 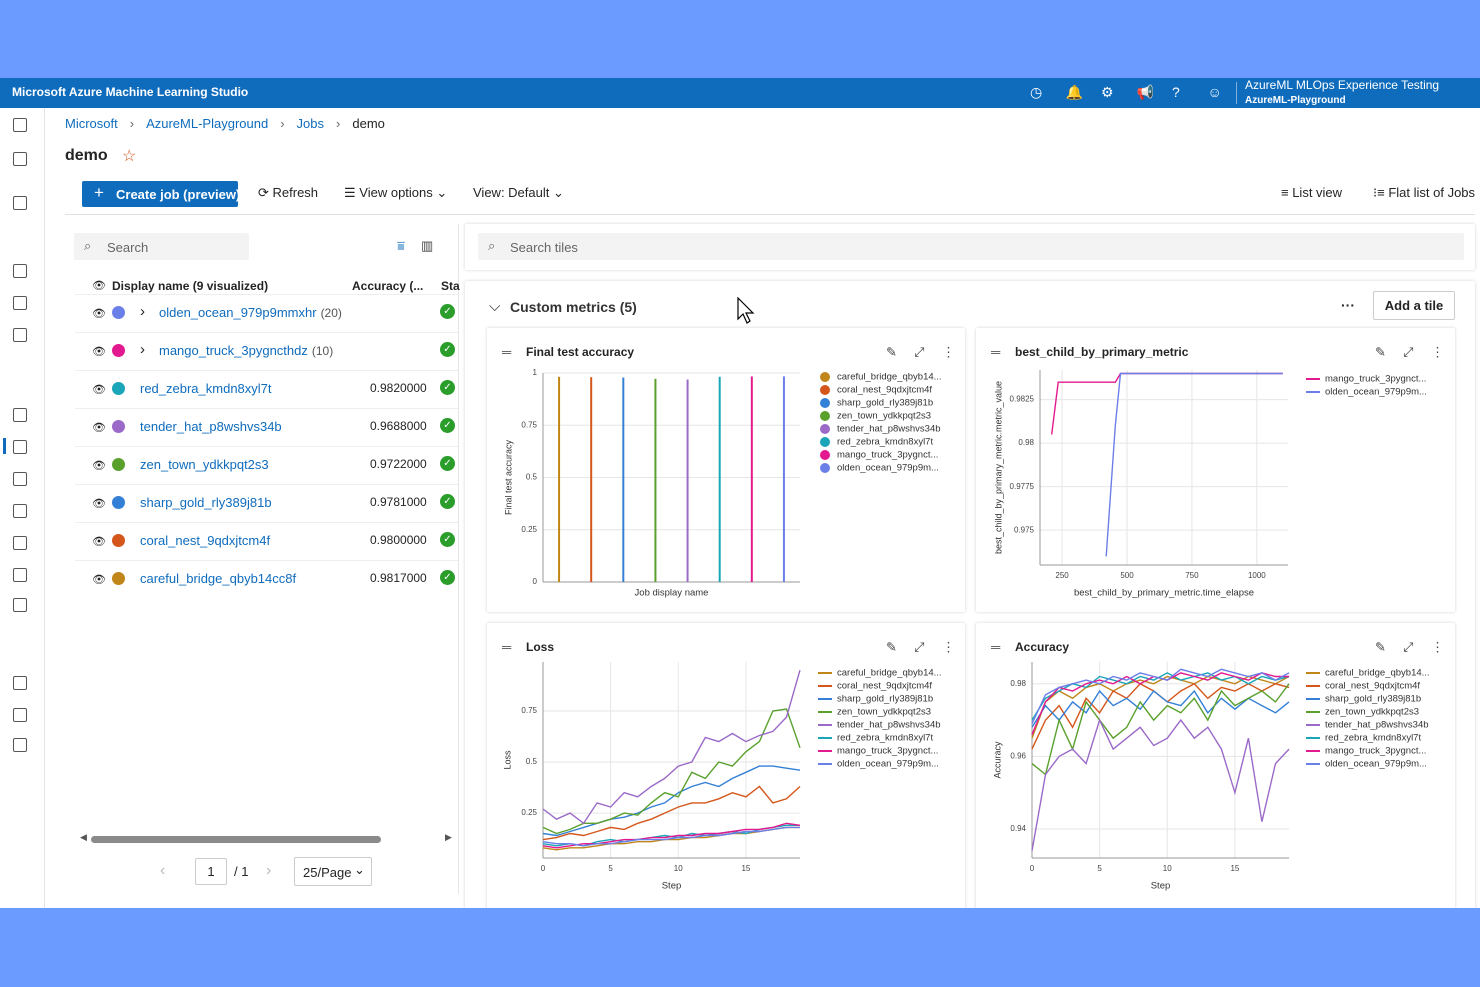 I want to click on job-name-text: red_zebra_kmdn8xyl7t, so click(x=206, y=388).